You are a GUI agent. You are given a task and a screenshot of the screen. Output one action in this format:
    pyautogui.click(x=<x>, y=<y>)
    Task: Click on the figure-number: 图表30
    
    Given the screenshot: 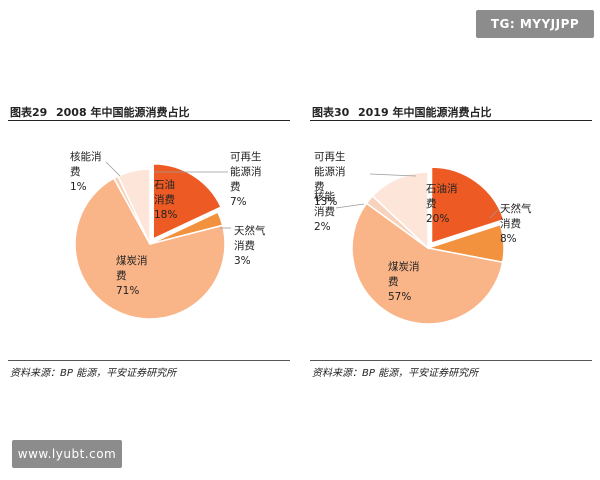 What is the action you would take?
    pyautogui.click(x=331, y=112)
    